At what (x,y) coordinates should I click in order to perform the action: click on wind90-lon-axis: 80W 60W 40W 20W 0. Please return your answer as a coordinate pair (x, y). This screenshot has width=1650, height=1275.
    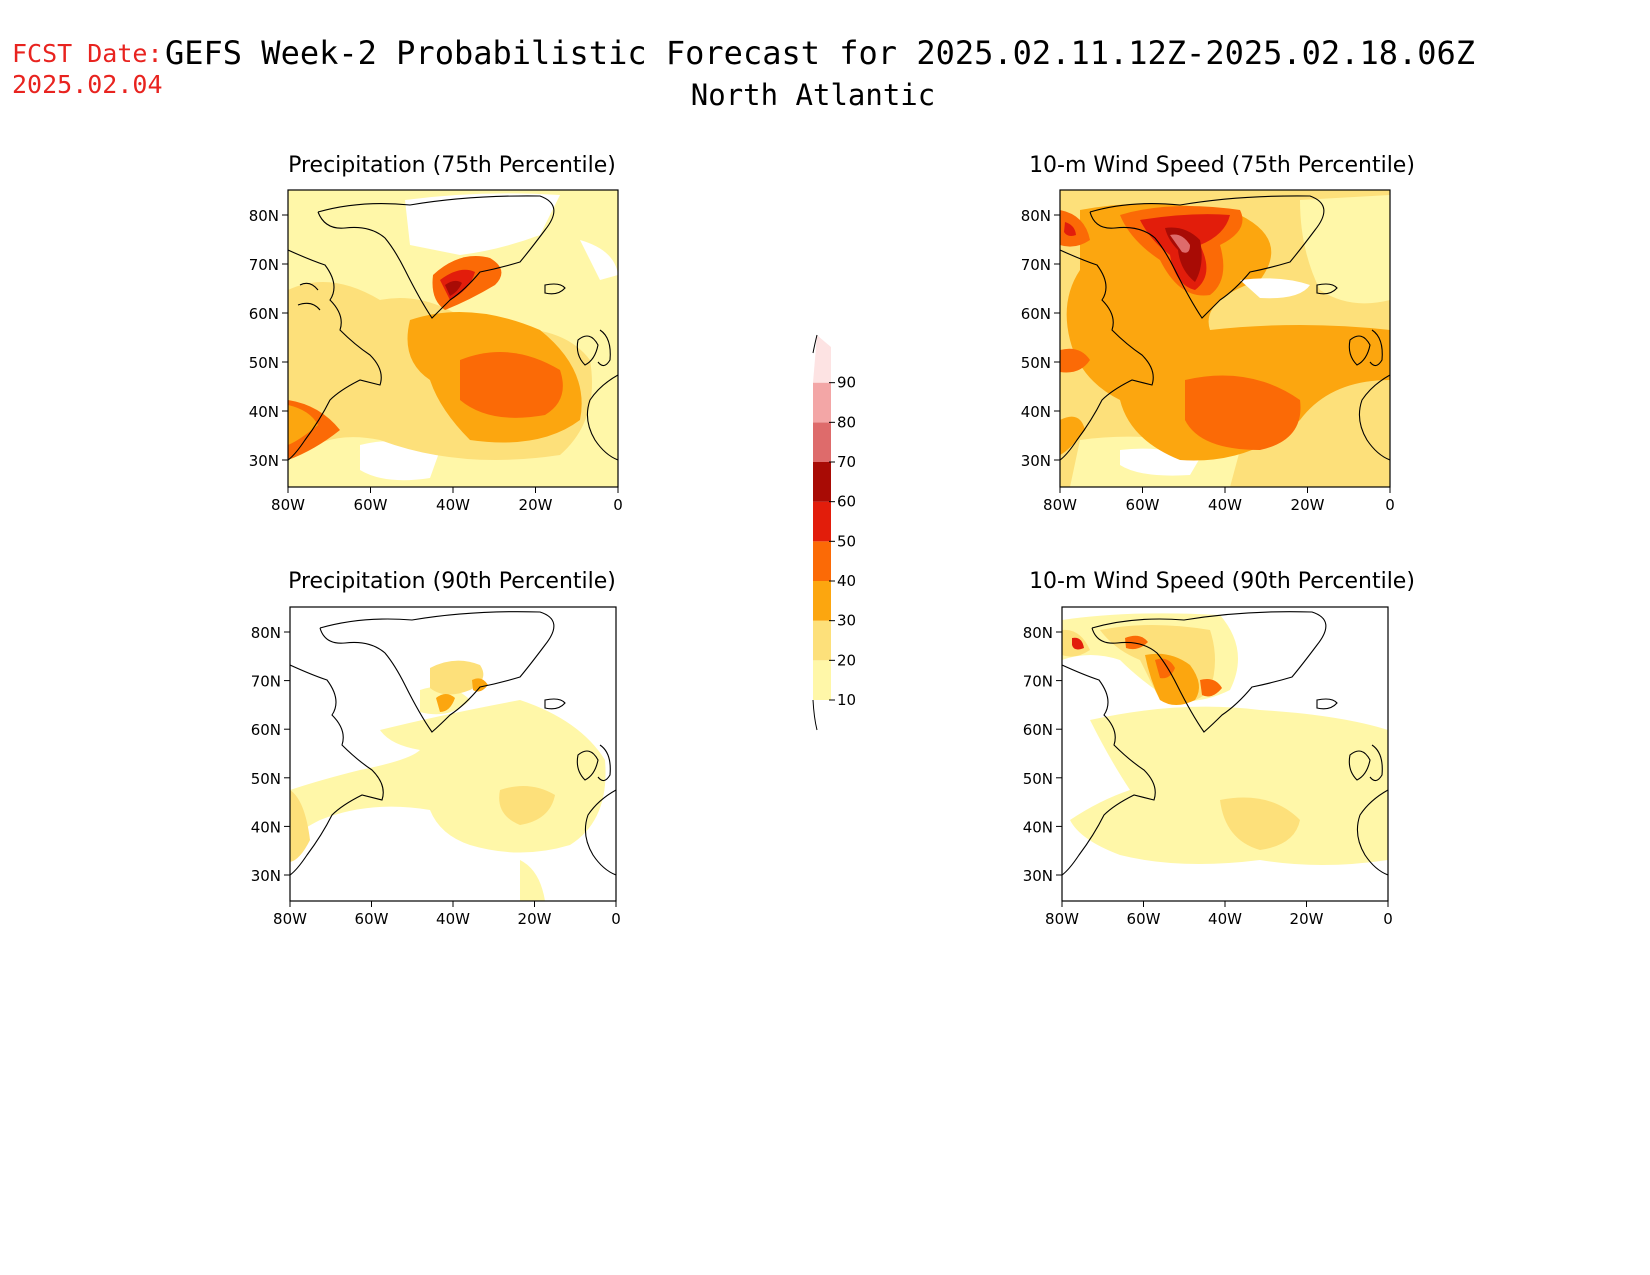
    Looking at the image, I should click on (1219, 914).